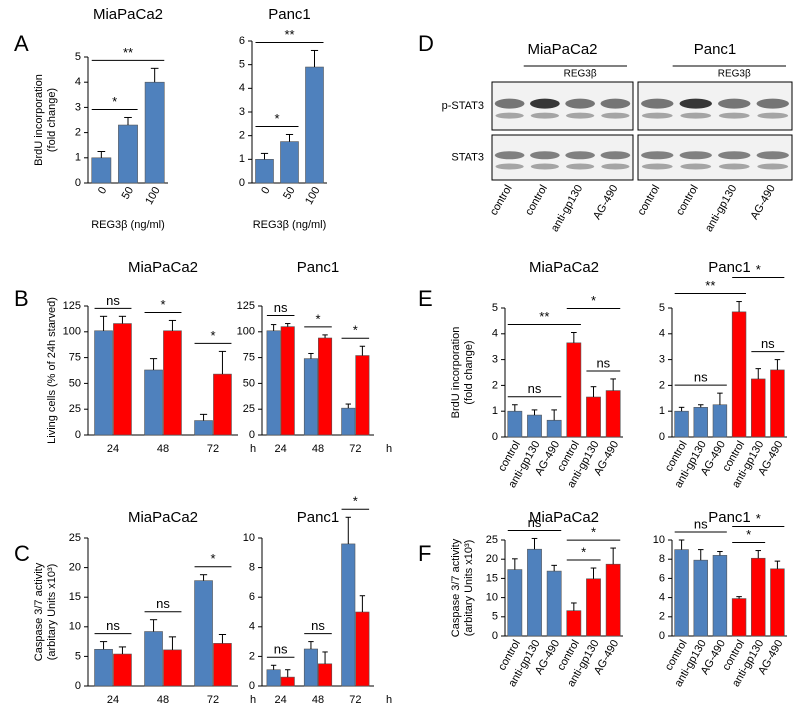 The height and width of the screenshot is (713, 800). What do you see at coordinates (75, 358) in the screenshot?
I see `y-tick-label: 75` at bounding box center [75, 358].